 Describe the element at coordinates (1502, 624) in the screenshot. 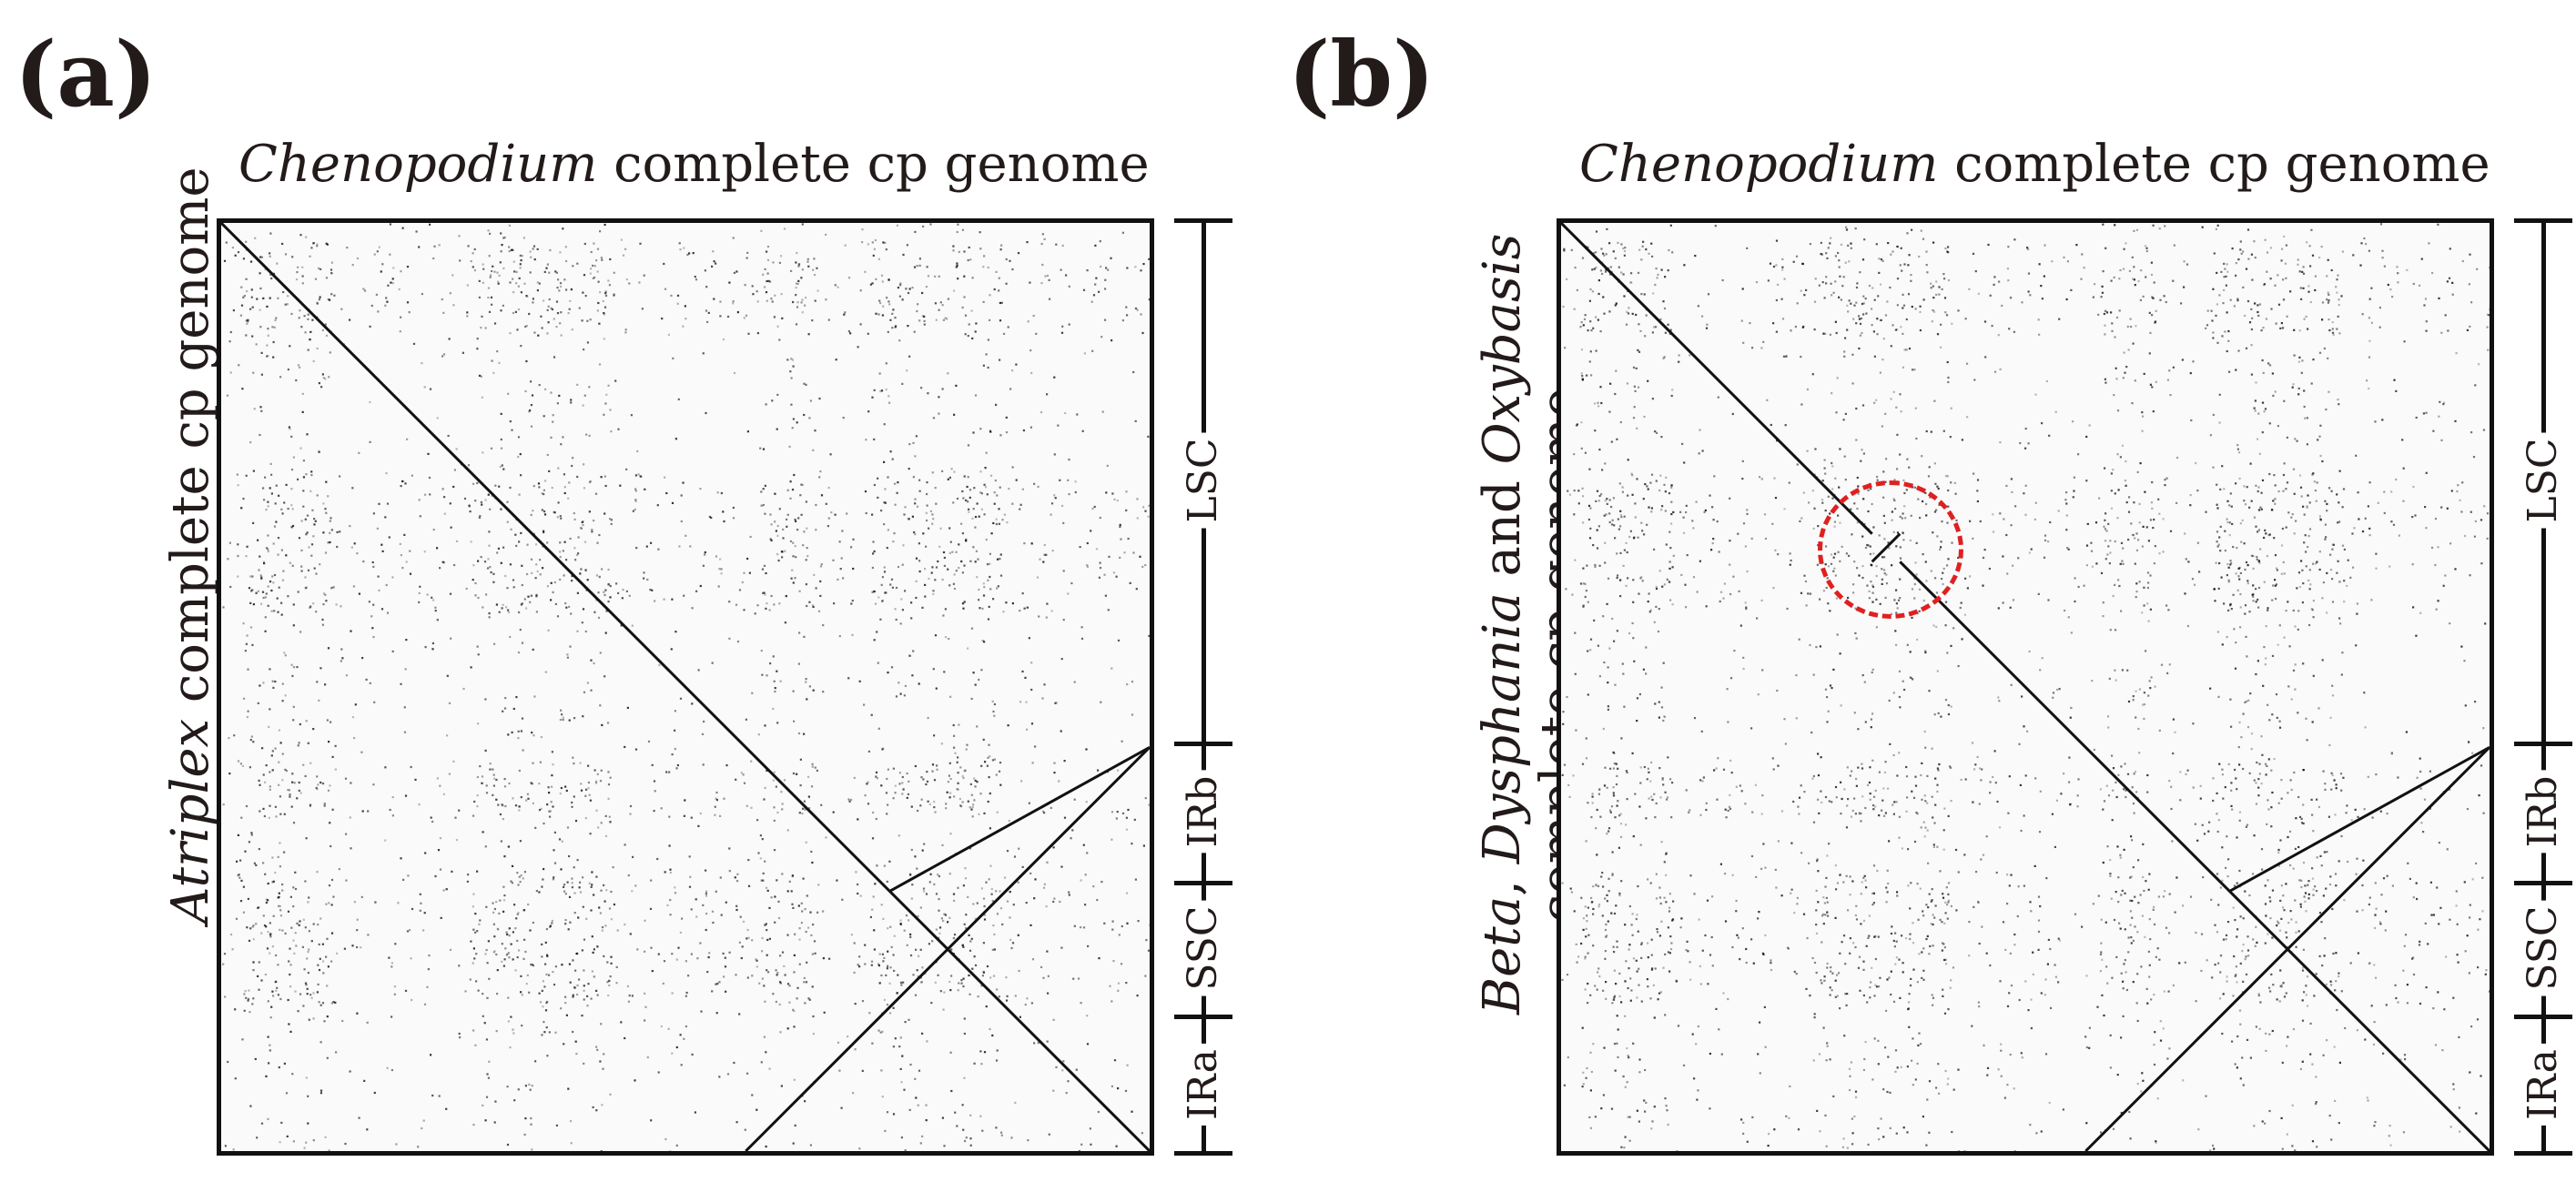

I see `y-axis-title-b-line1: Beta, Dysphania and Oxybasis` at that location.